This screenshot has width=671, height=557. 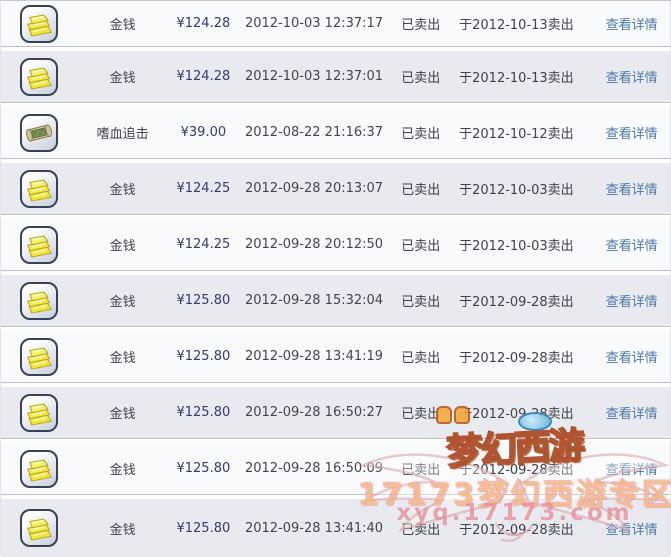 What do you see at coordinates (314, 528) in the screenshot?
I see `listing-timestamp: 2012-09-28 13:41:40` at bounding box center [314, 528].